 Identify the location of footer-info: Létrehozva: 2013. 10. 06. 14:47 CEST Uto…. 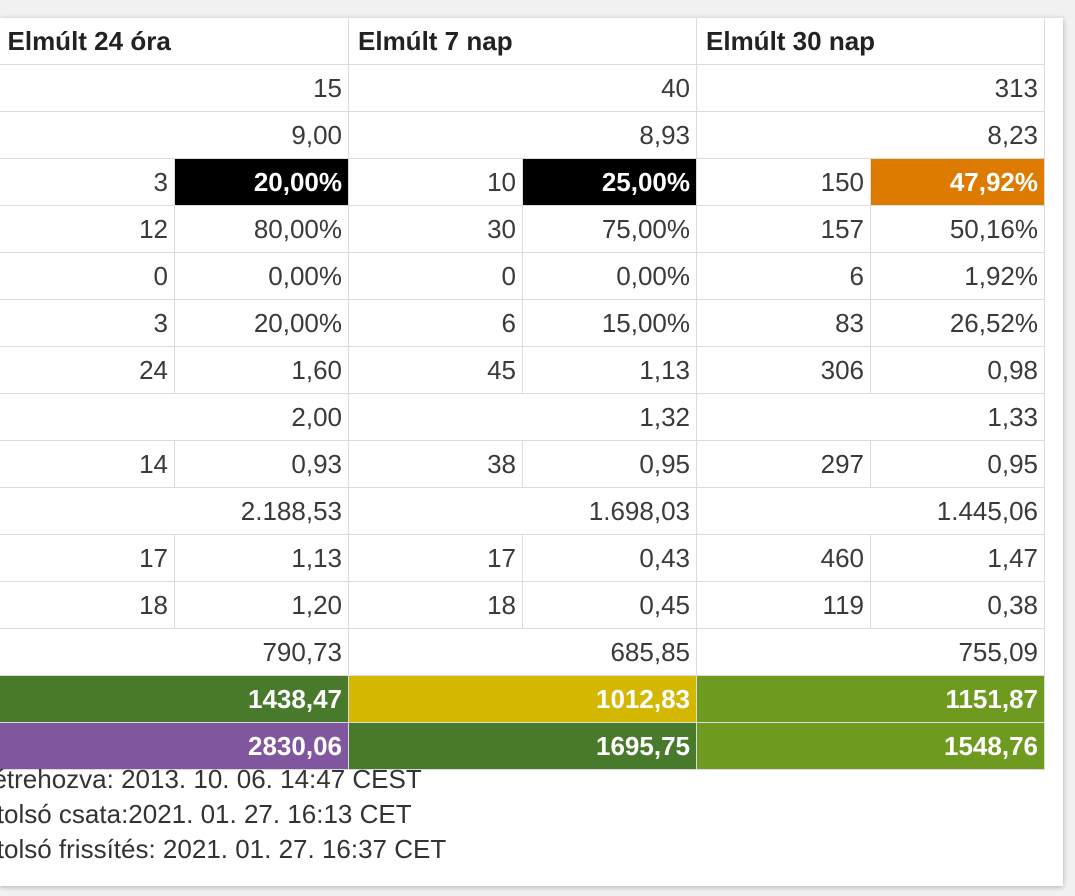
(223, 814).